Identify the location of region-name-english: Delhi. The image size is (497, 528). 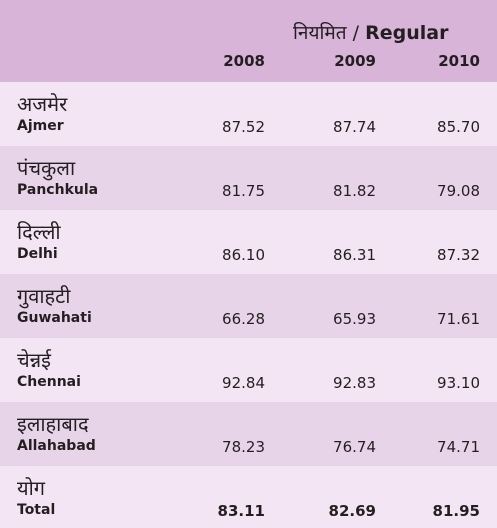
(37, 254).